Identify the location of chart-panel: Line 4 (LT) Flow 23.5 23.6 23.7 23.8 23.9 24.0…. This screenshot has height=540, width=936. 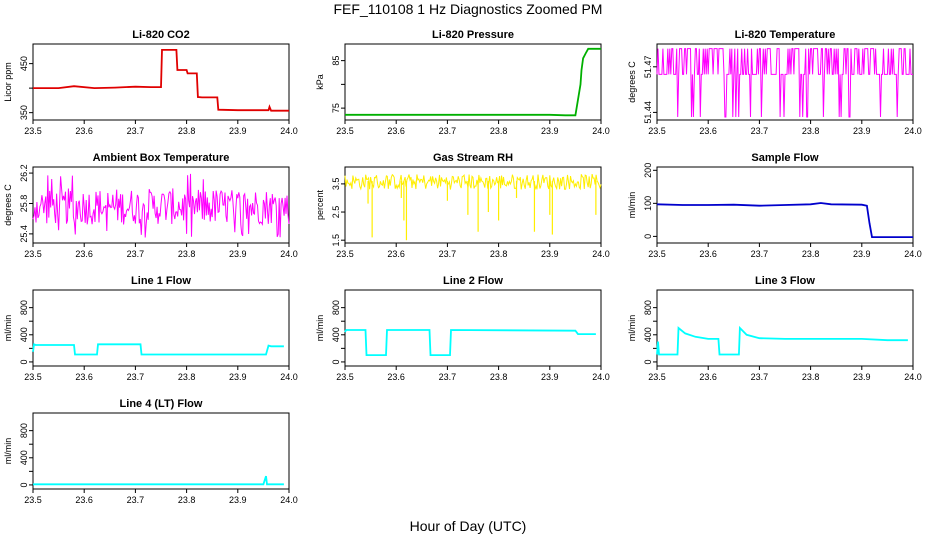
(150, 451).